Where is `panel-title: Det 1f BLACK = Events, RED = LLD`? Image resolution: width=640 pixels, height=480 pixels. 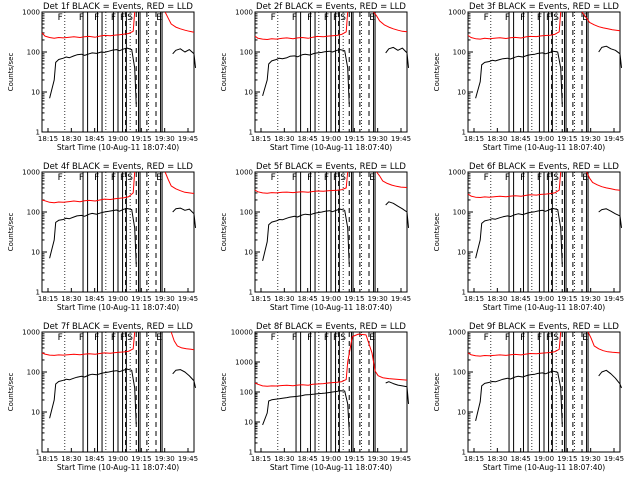
panel-title: Det 1f BLACK = Events, RED = LLD is located at coordinates (118, 7).